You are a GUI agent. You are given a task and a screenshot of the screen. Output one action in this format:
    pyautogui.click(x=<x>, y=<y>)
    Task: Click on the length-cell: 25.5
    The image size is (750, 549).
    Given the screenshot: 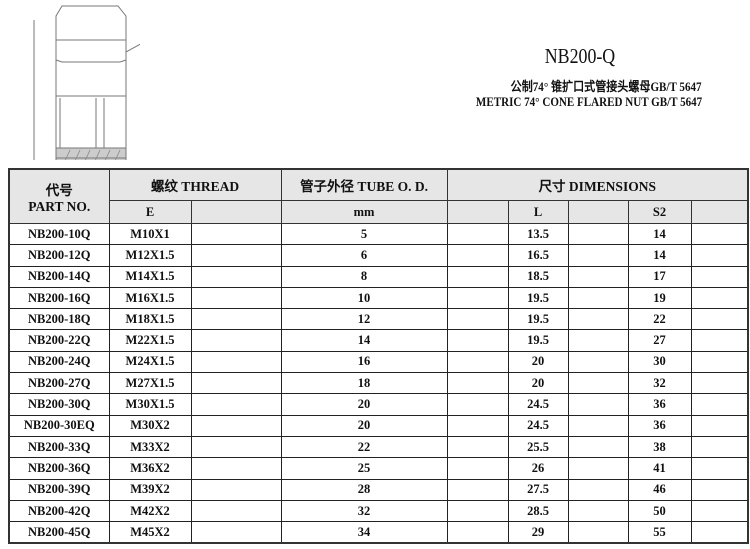 What is the action you would take?
    pyautogui.click(x=538, y=447)
    